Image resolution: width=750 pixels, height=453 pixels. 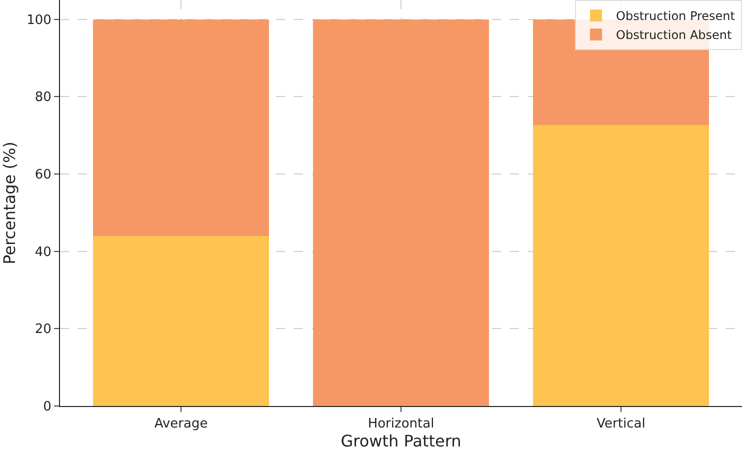 What do you see at coordinates (401, 424) in the screenshot?
I see `x-tick-label: Horizontal` at bounding box center [401, 424].